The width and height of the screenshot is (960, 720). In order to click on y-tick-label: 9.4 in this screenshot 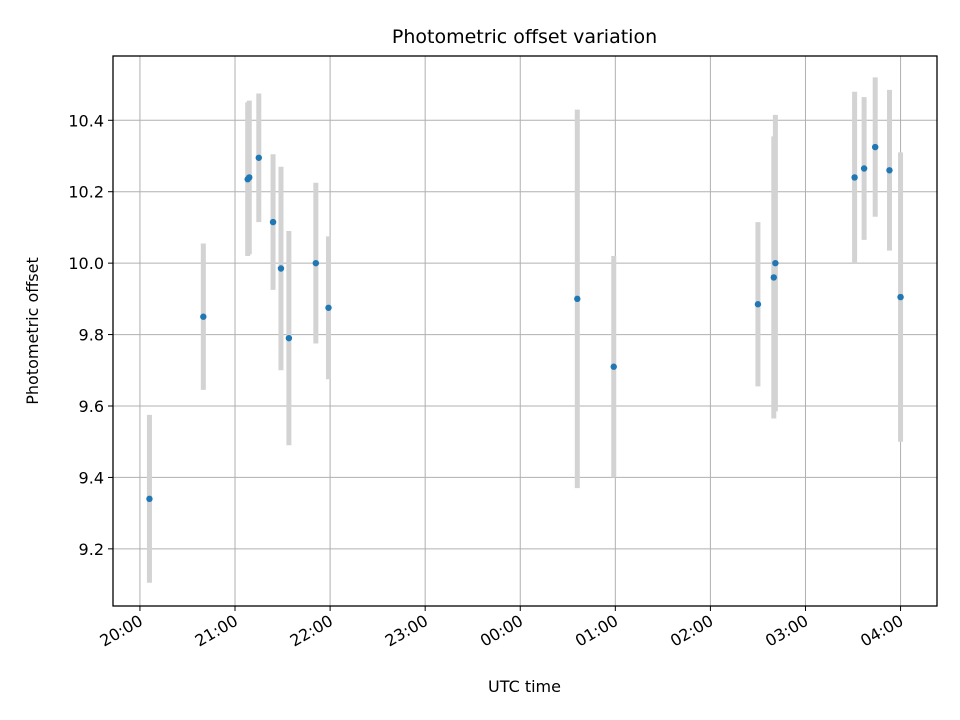, I will do `click(91, 477)`.